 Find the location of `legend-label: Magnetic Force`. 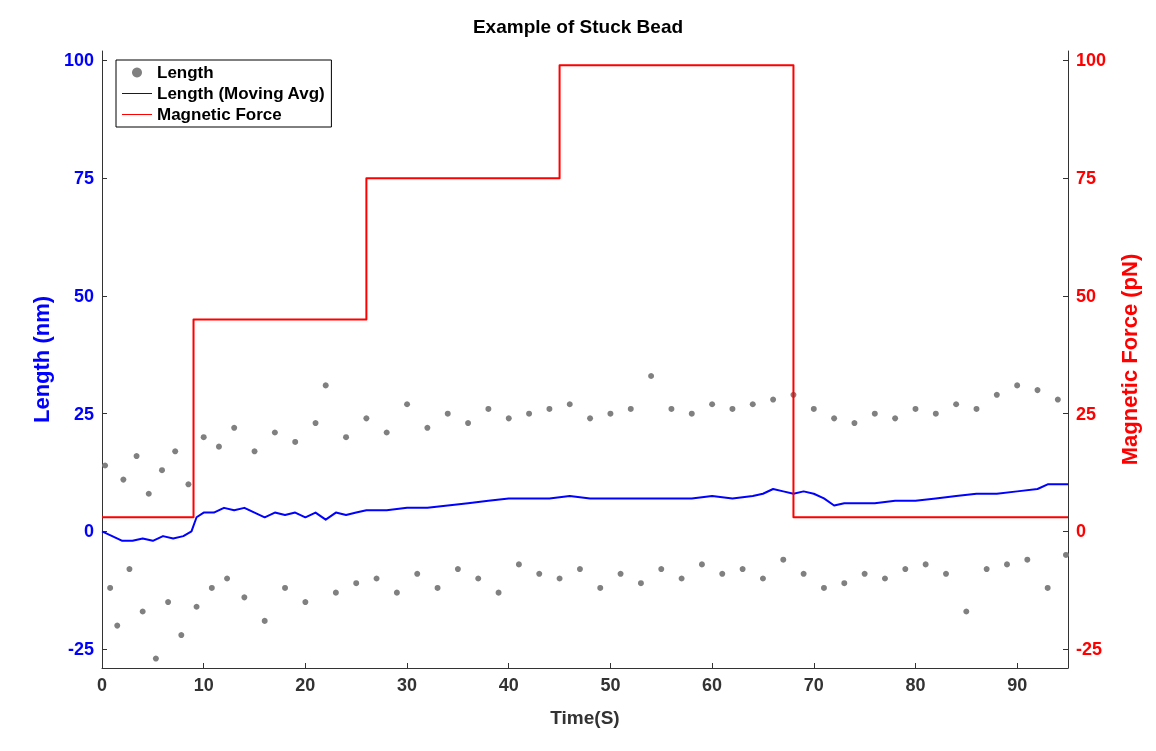

legend-label: Magnetic Force is located at coordinates (219, 114).